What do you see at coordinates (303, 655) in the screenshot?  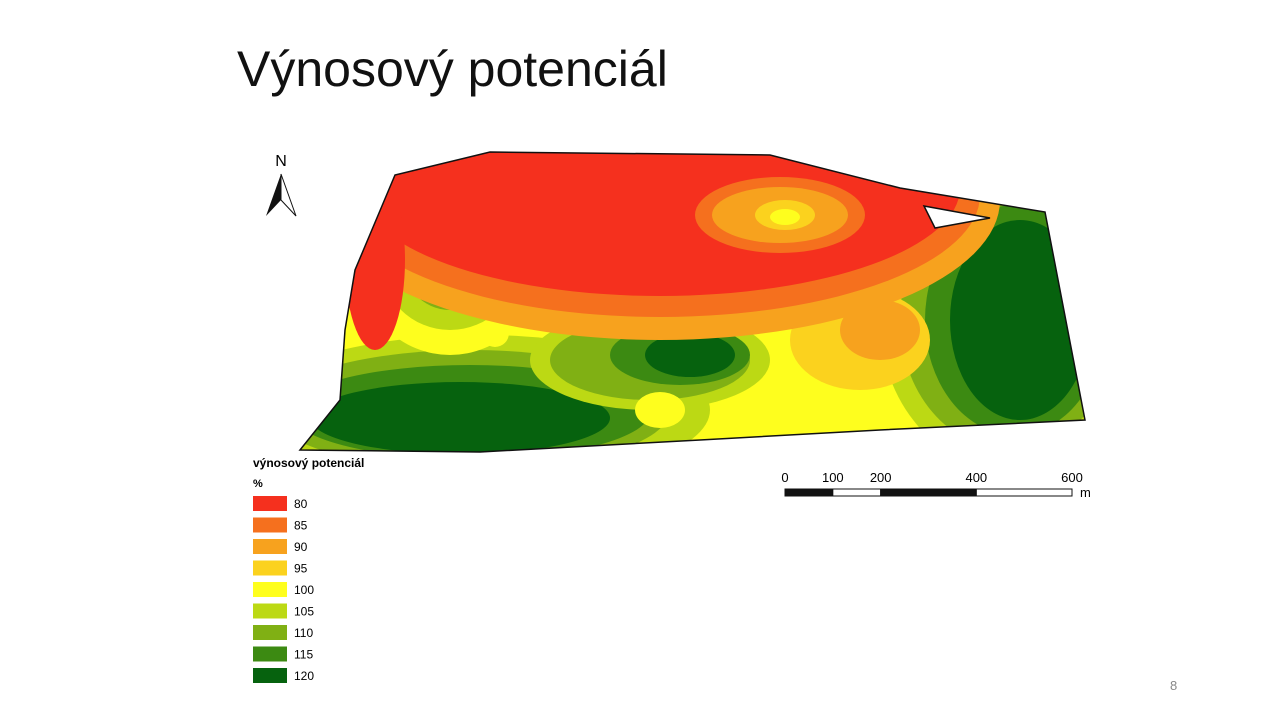 I see `legend-label: 115` at bounding box center [303, 655].